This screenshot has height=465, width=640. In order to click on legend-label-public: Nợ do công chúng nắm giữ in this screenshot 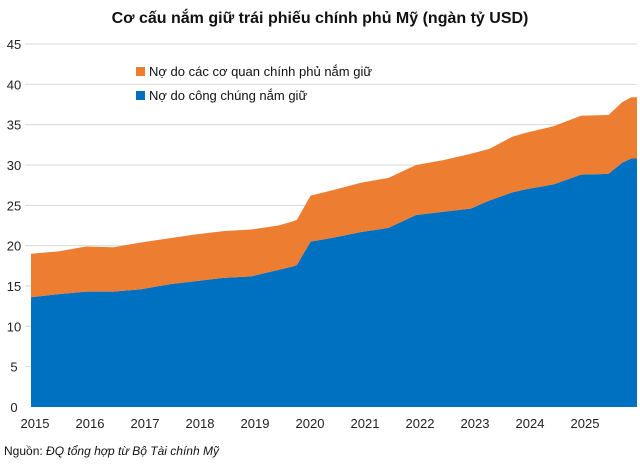, I will do `click(228, 95)`.